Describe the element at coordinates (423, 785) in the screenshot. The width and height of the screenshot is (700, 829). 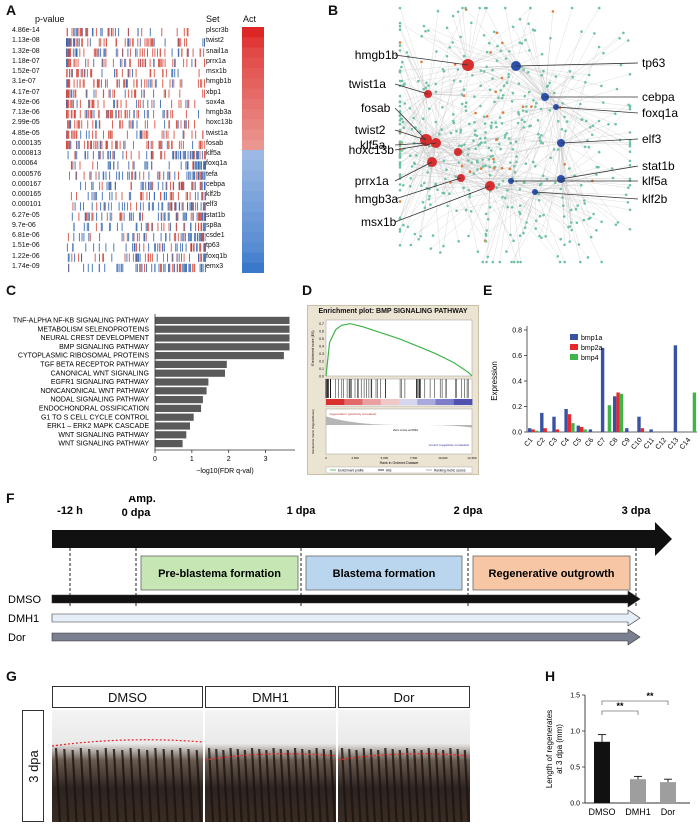
I see `fin-ray` at that location.